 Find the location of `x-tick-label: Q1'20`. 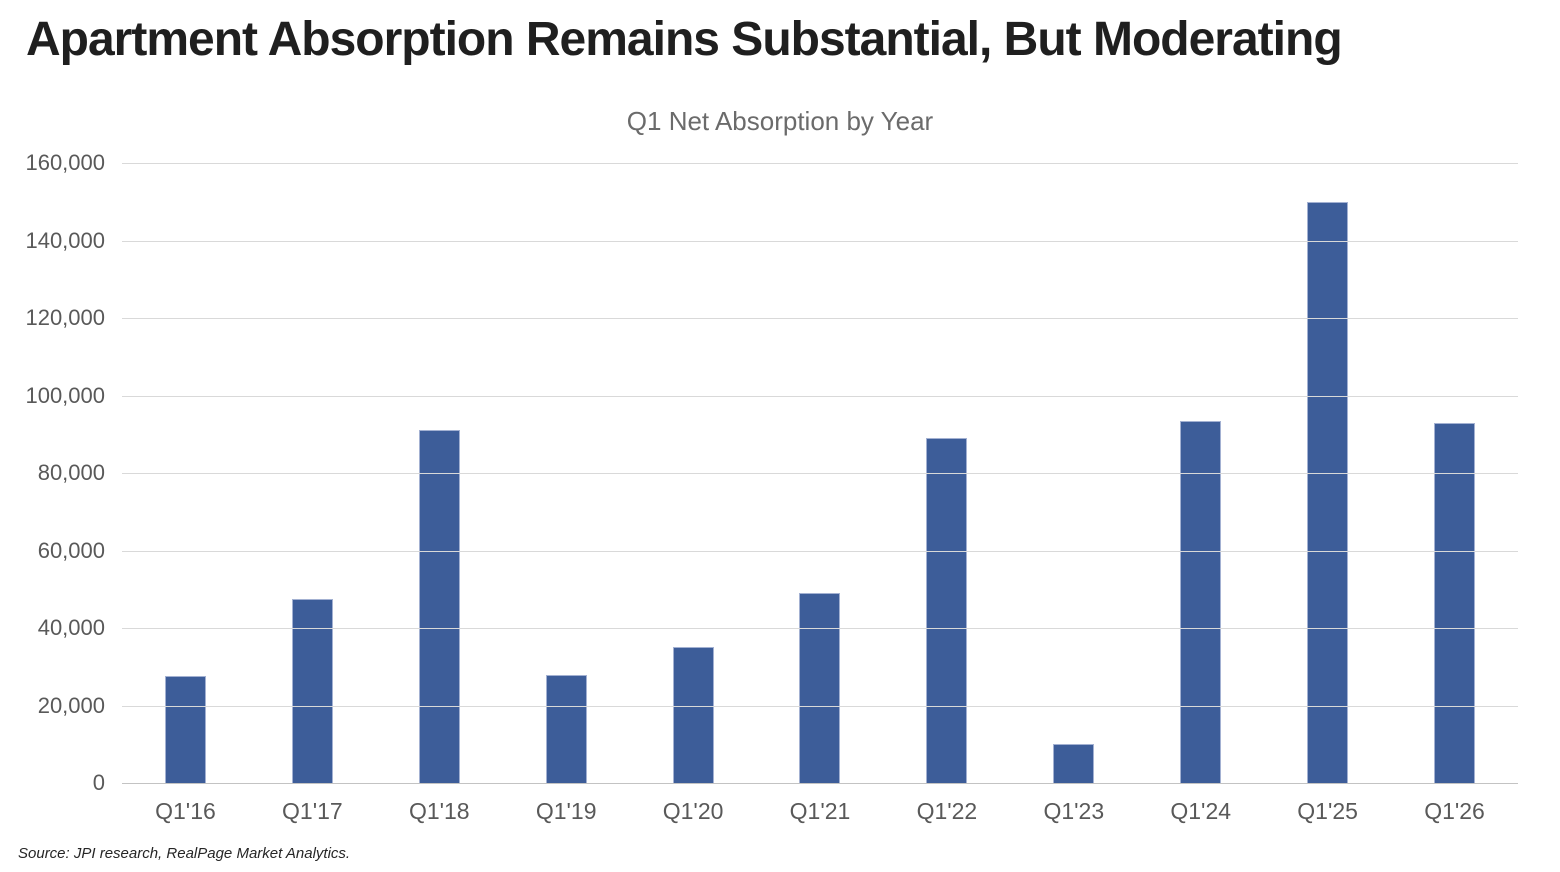

x-tick-label: Q1'20 is located at coordinates (693, 811).